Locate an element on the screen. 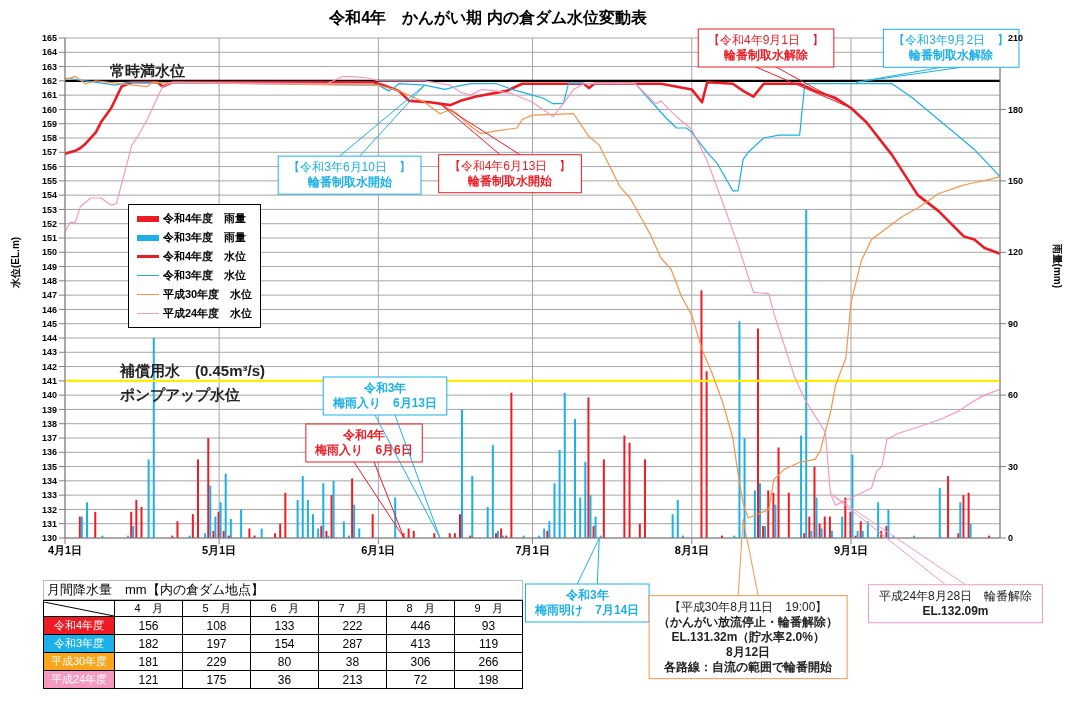 This screenshot has height=706, width=1073. annotation: 【平成30年8月11日 19:00】（かんがい放流停止・輪番解除）EL.131.32m（貯水率2.0%）8月12日各路線：自流の範囲で輪番開始 is located at coordinates (748, 636).